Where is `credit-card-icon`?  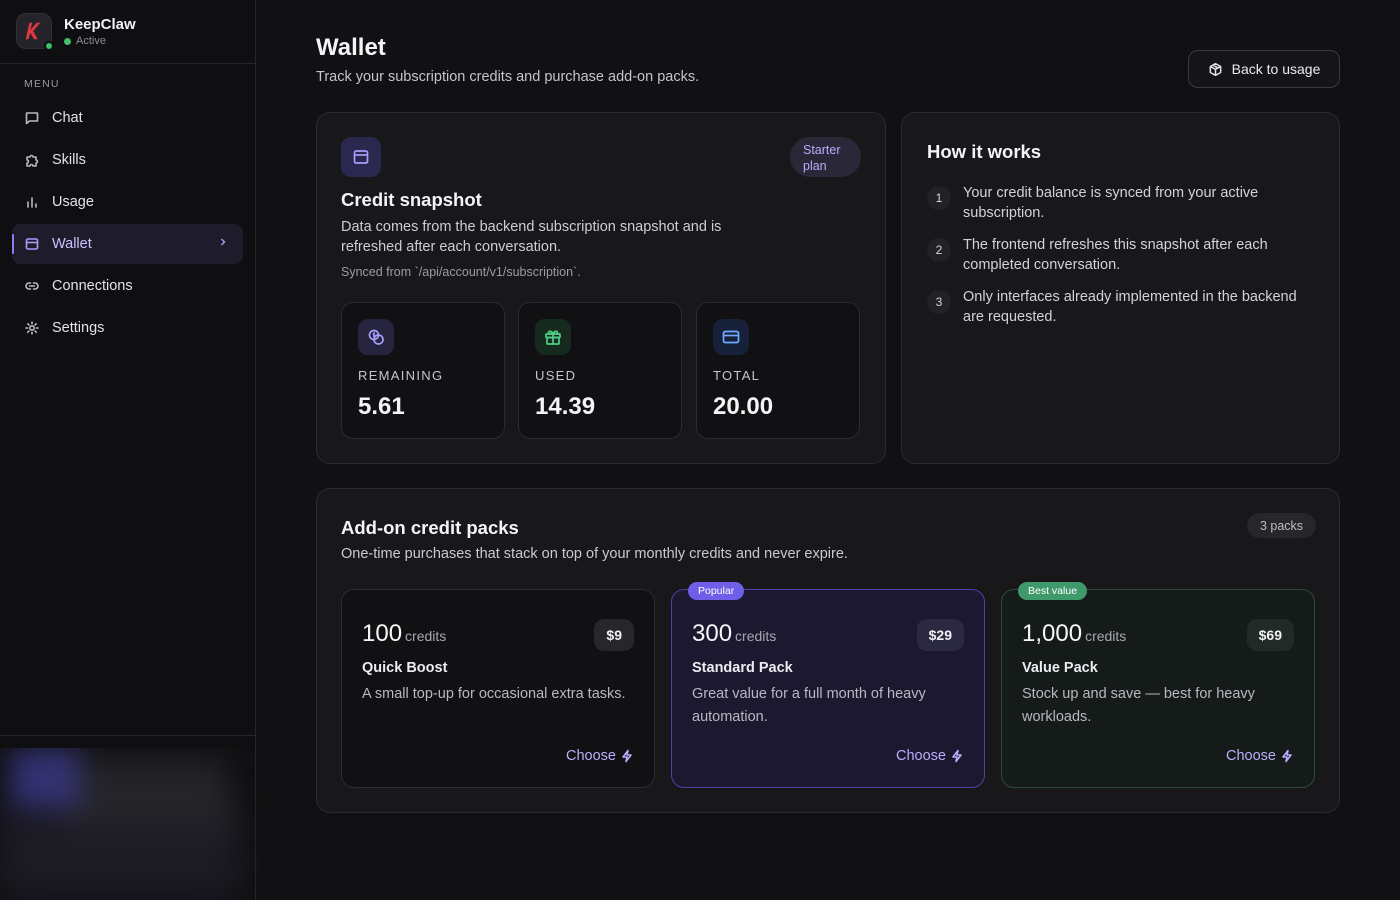
credit-card-icon is located at coordinates (731, 337).